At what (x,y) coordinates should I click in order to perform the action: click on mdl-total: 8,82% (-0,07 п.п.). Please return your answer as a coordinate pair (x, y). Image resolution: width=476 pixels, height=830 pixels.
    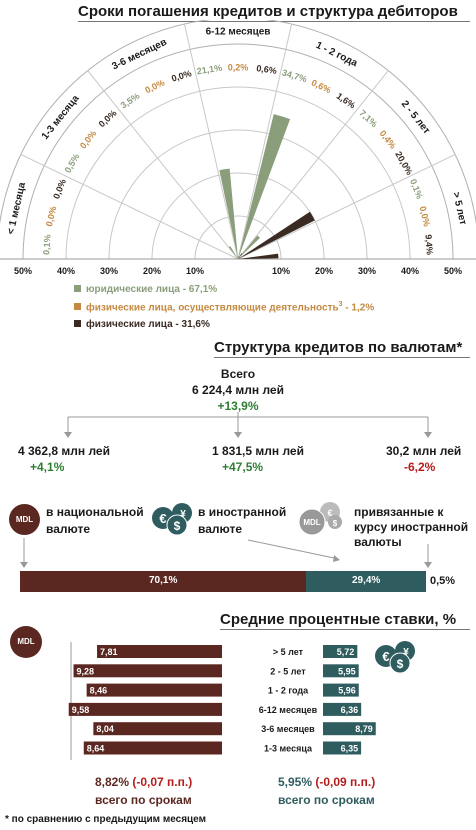
    Looking at the image, I should click on (143, 782).